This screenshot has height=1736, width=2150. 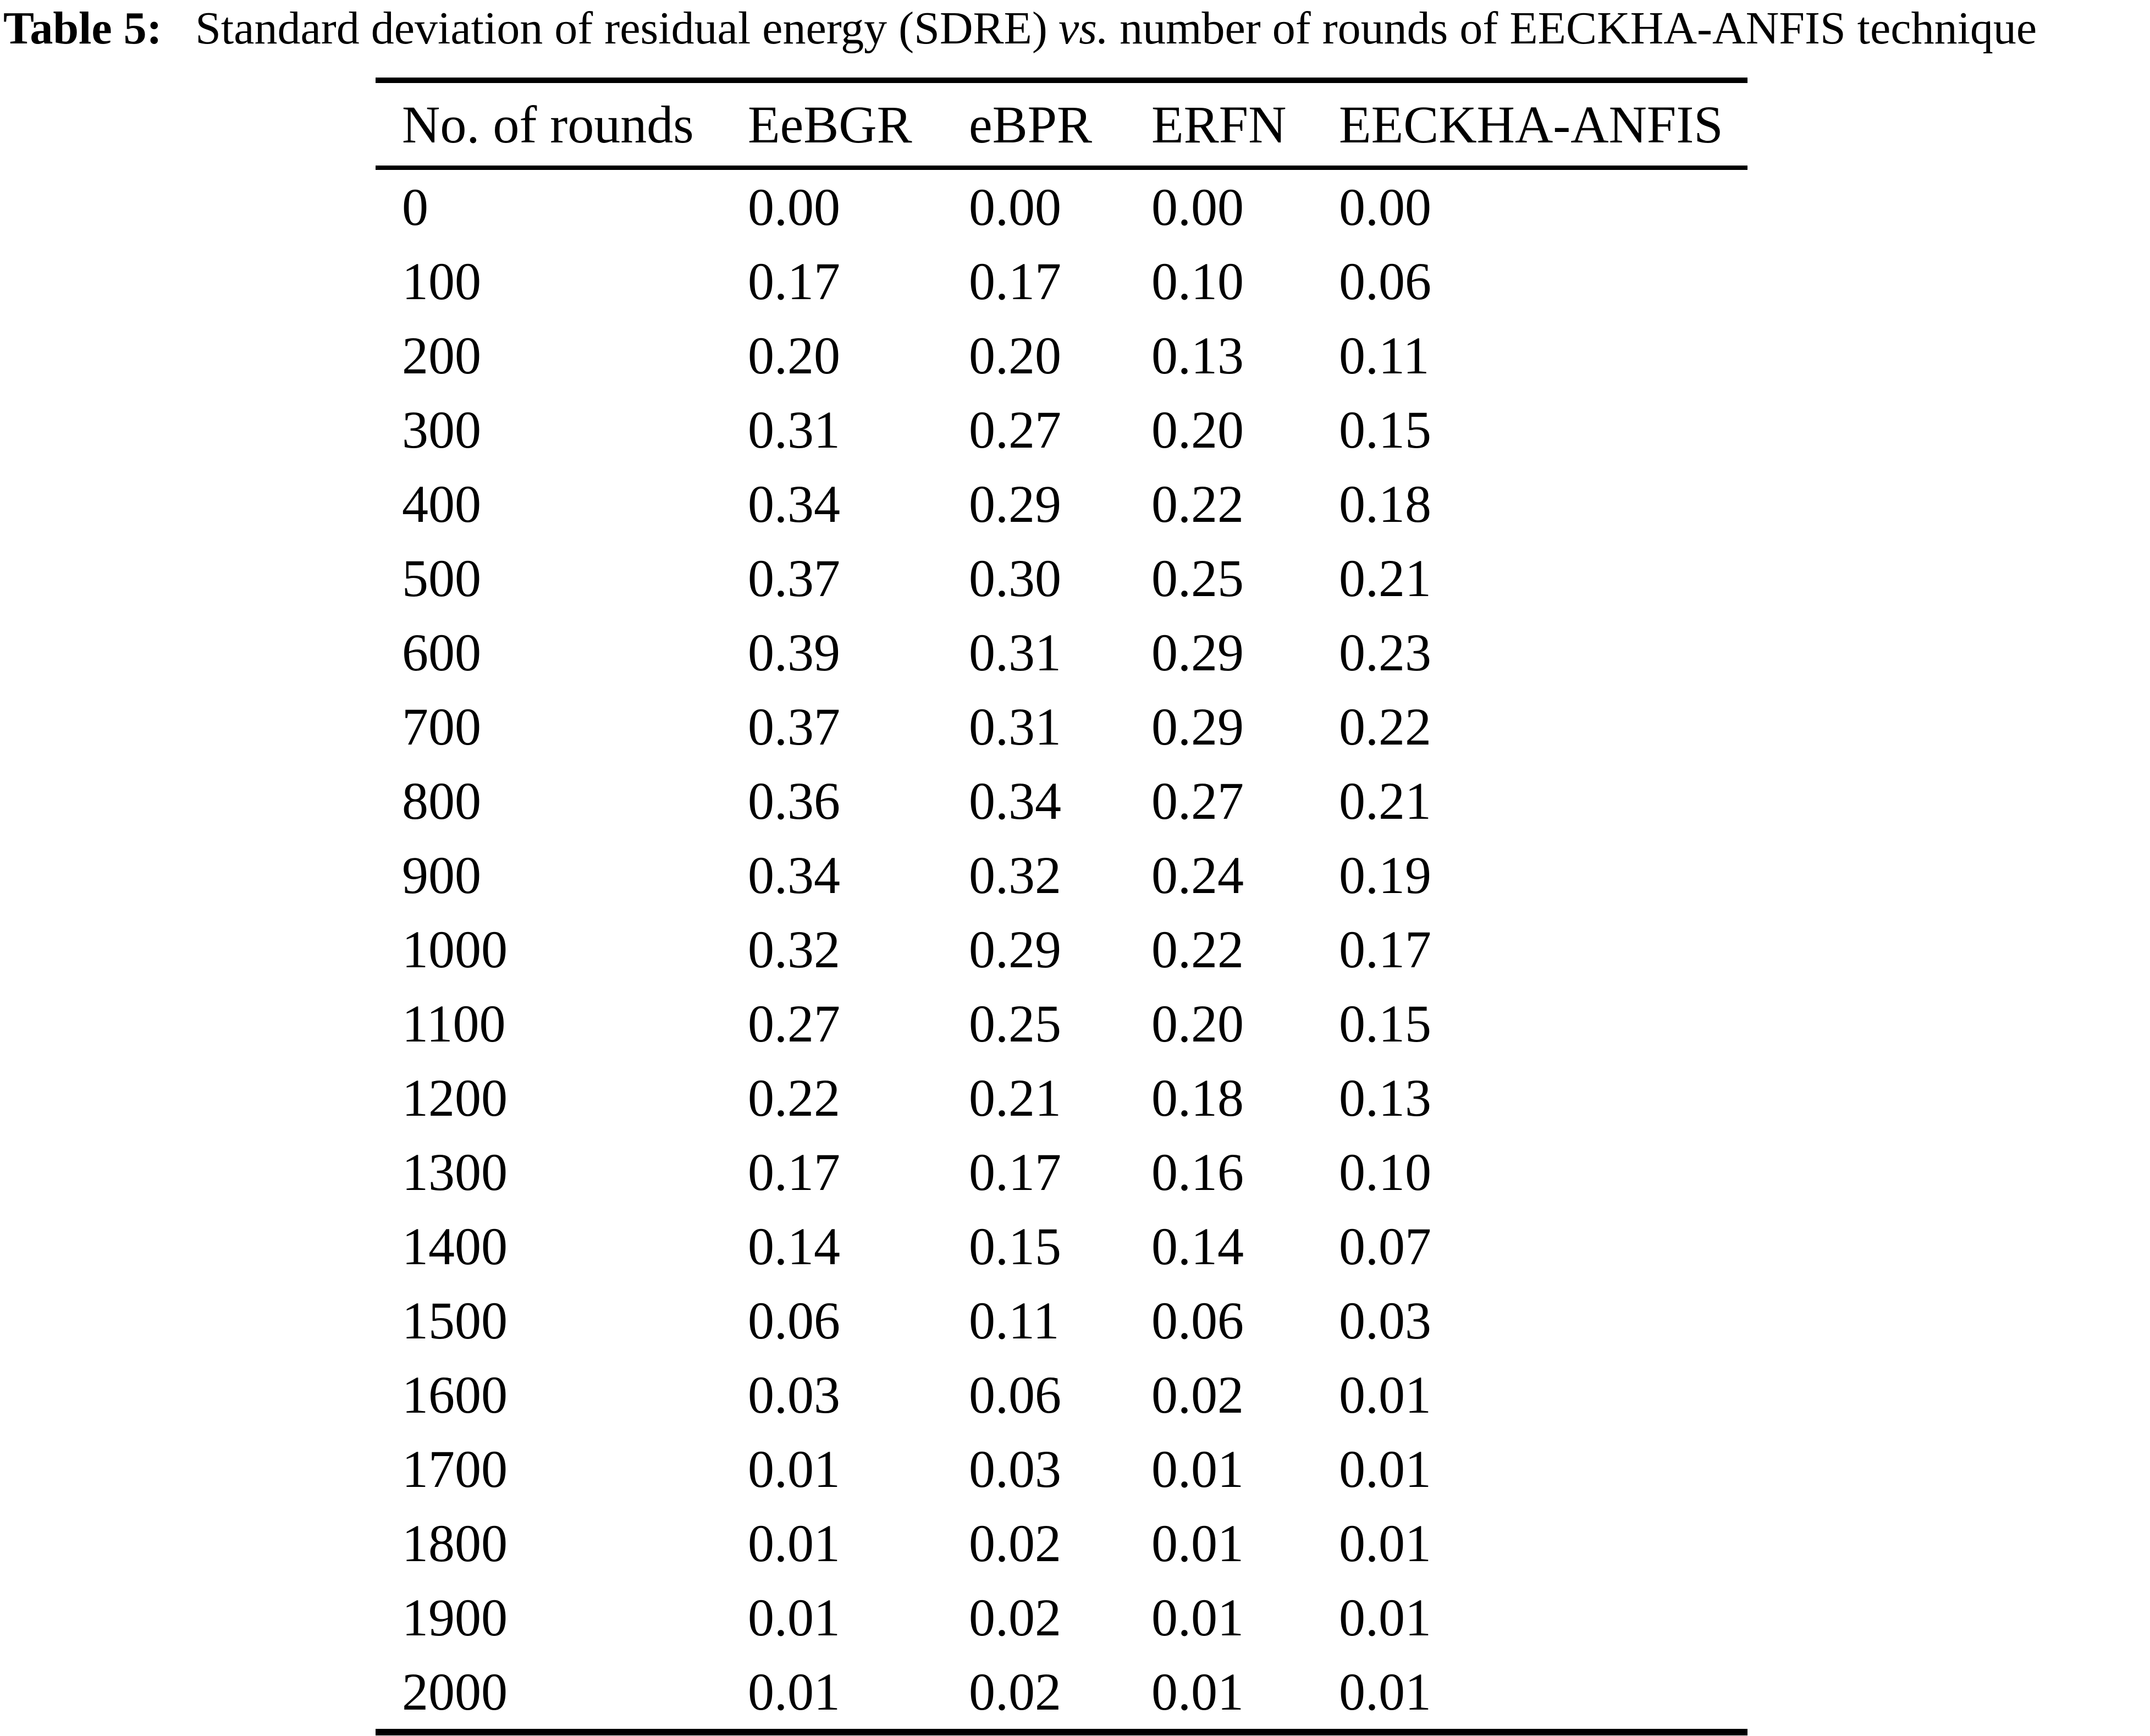 I want to click on table-row: 1900 0.01 0.02 0.01 0.01, so click(x=1061, y=1617).